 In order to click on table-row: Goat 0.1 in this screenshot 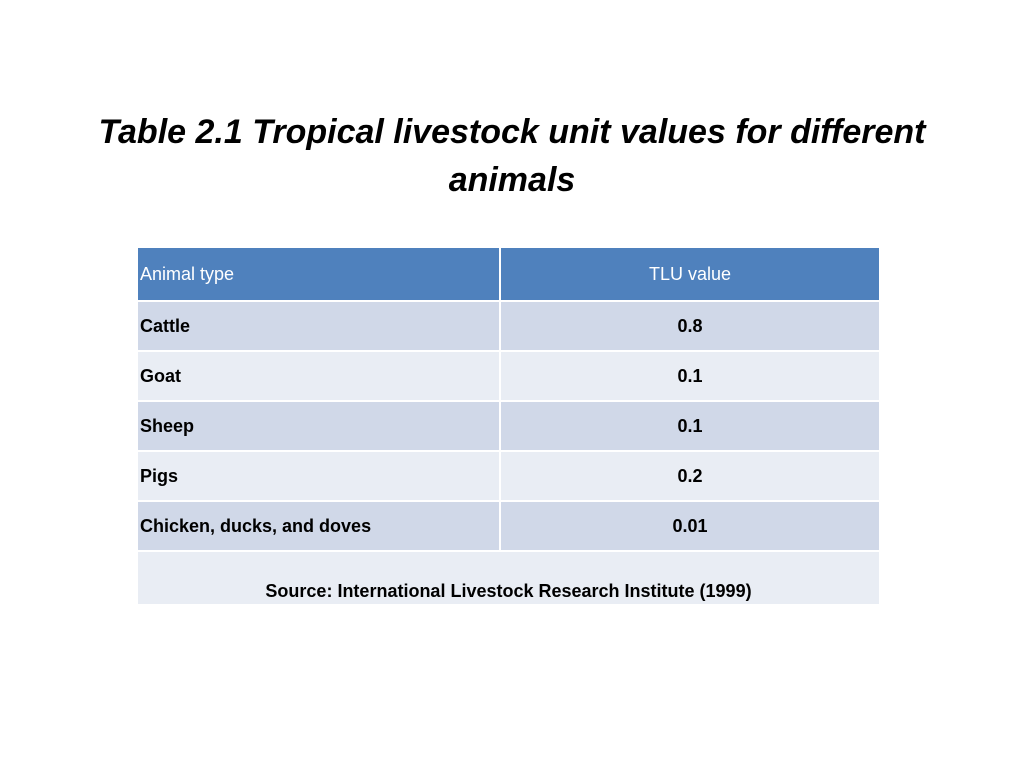, I will do `click(508, 376)`.